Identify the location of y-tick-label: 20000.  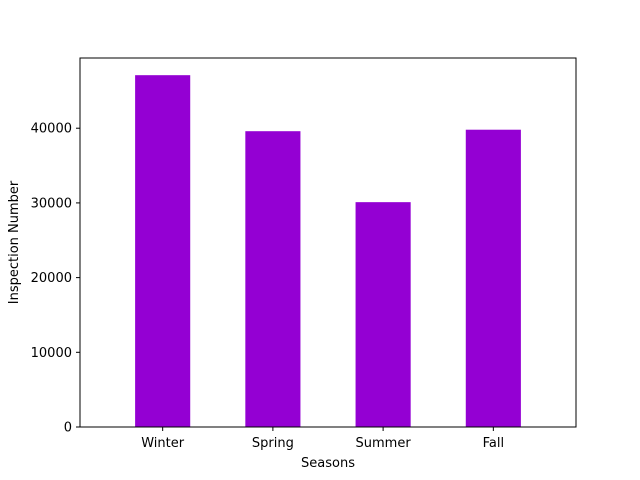
(51, 278).